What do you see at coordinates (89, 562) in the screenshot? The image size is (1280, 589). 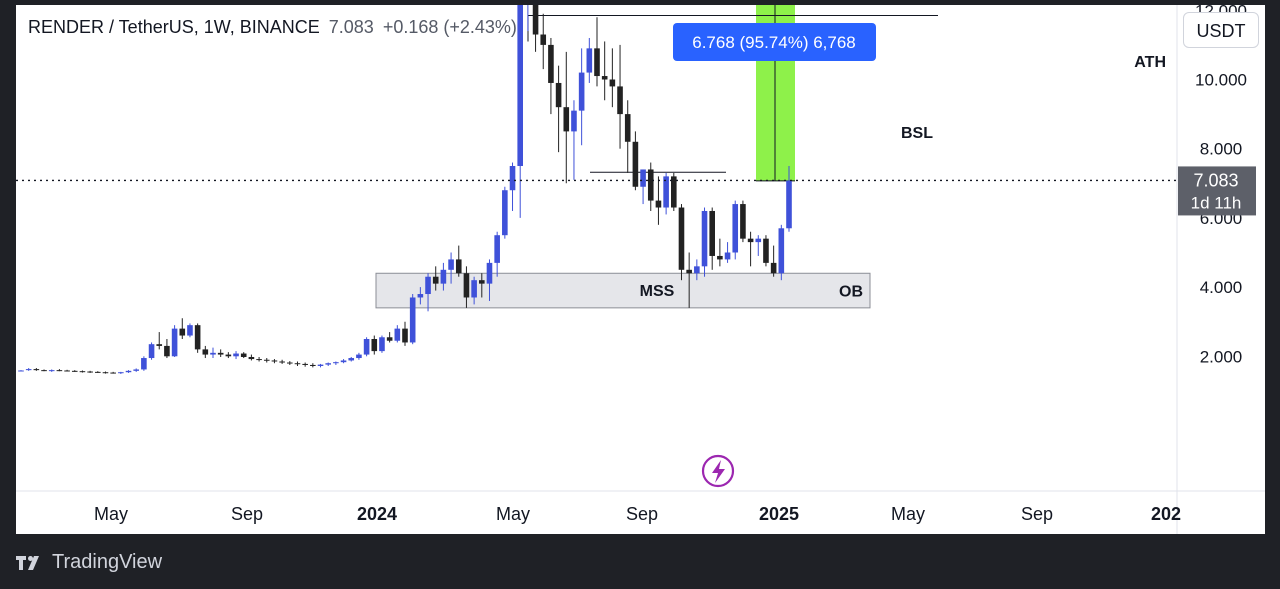 I see `tradingview-logo: TradingView` at bounding box center [89, 562].